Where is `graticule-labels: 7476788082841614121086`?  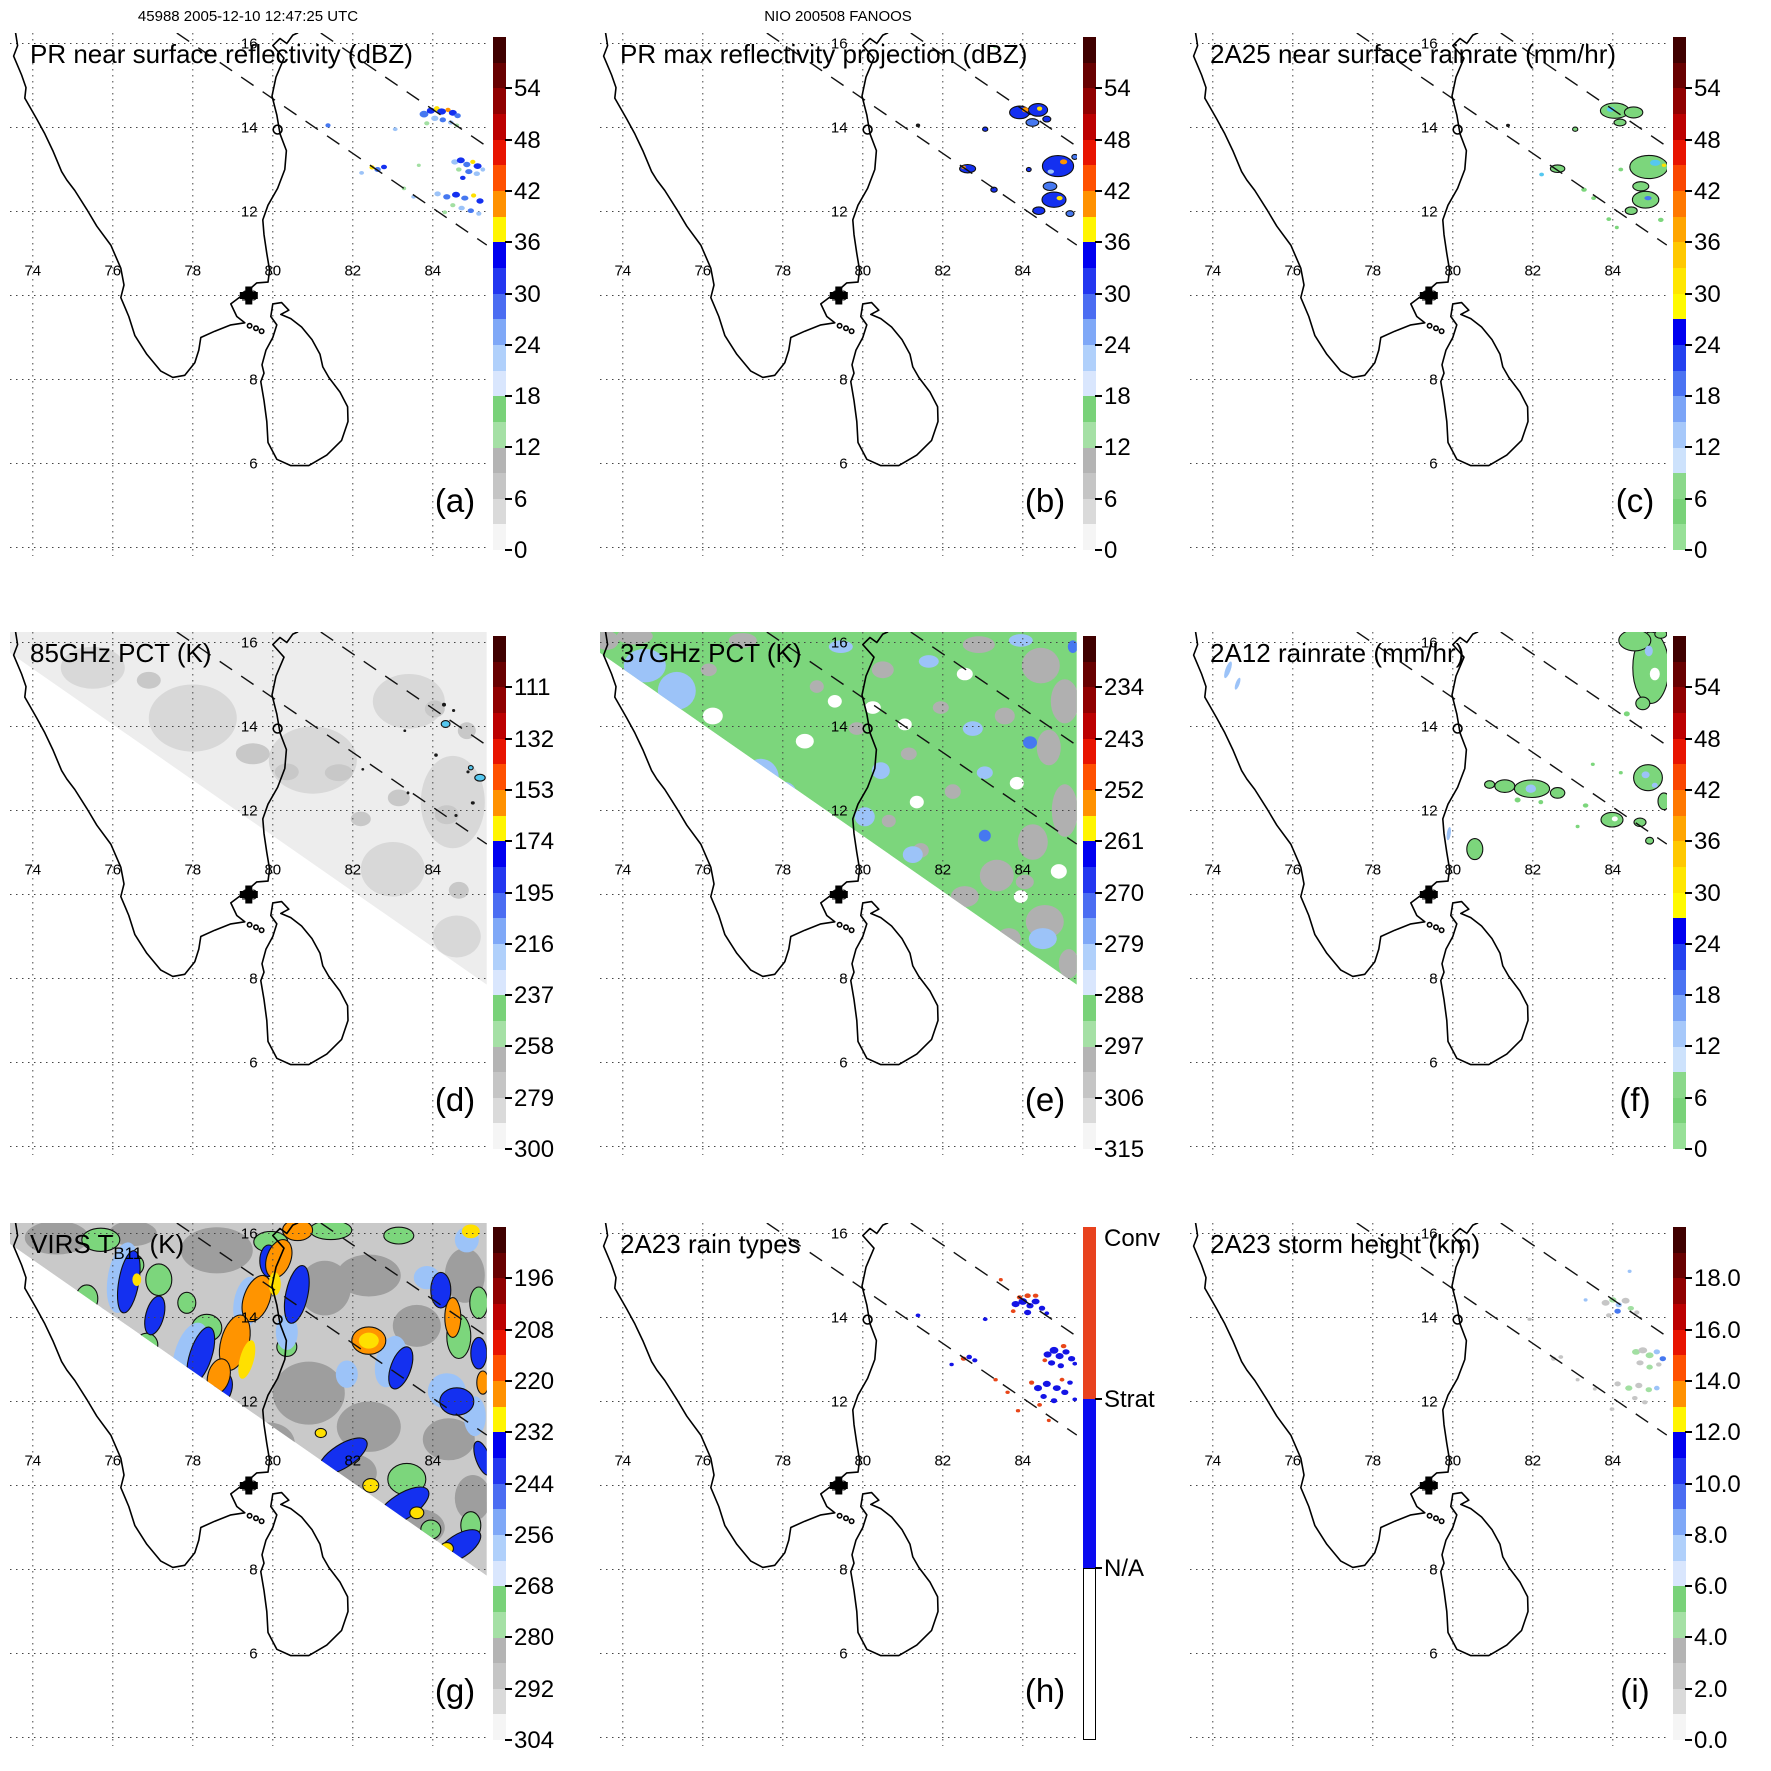 graticule-labels: 7476788082841614121086 is located at coordinates (232, 254).